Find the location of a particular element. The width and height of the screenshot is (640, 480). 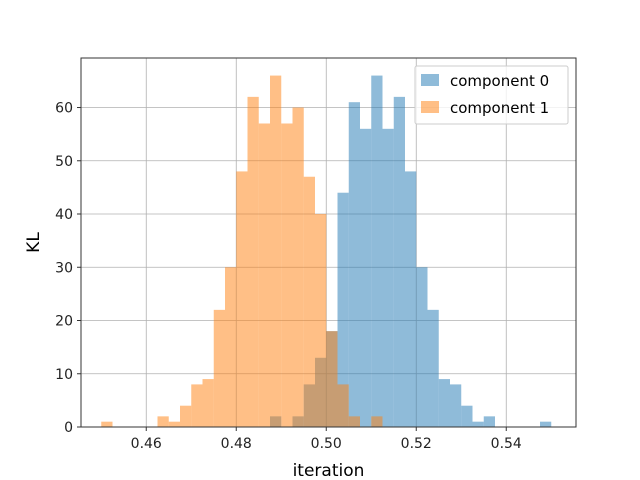

y-tick-label: 10 is located at coordinates (64, 375).